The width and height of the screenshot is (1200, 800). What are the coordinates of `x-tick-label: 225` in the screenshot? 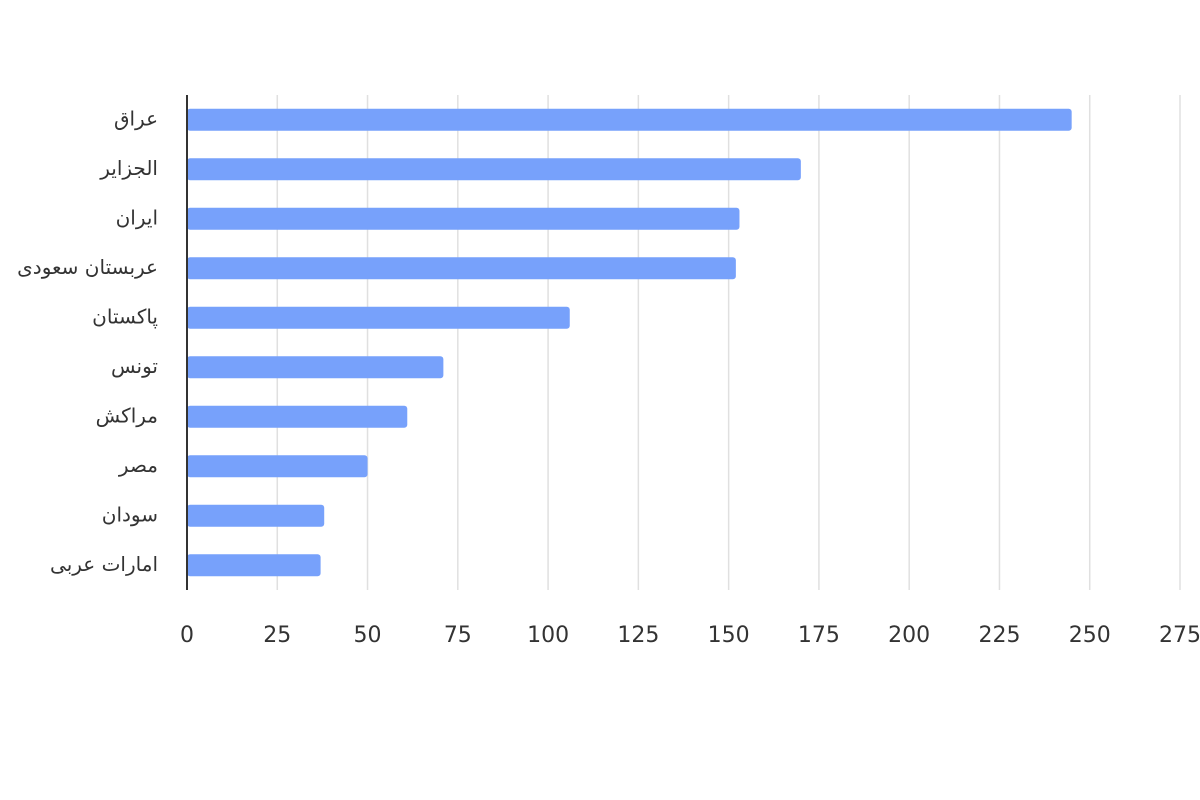 It's located at (999, 635).